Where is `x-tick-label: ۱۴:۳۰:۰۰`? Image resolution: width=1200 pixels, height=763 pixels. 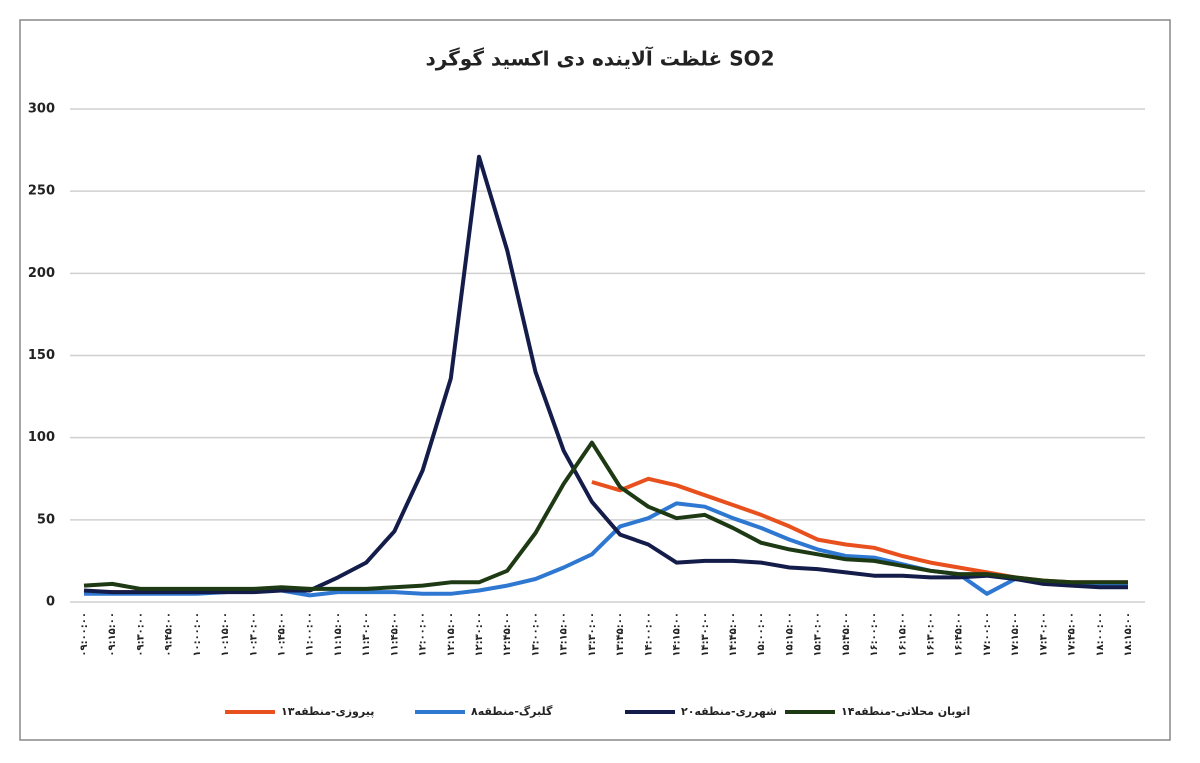 x-tick-label: ۱۴:۳۰:۰۰ is located at coordinates (705, 634).